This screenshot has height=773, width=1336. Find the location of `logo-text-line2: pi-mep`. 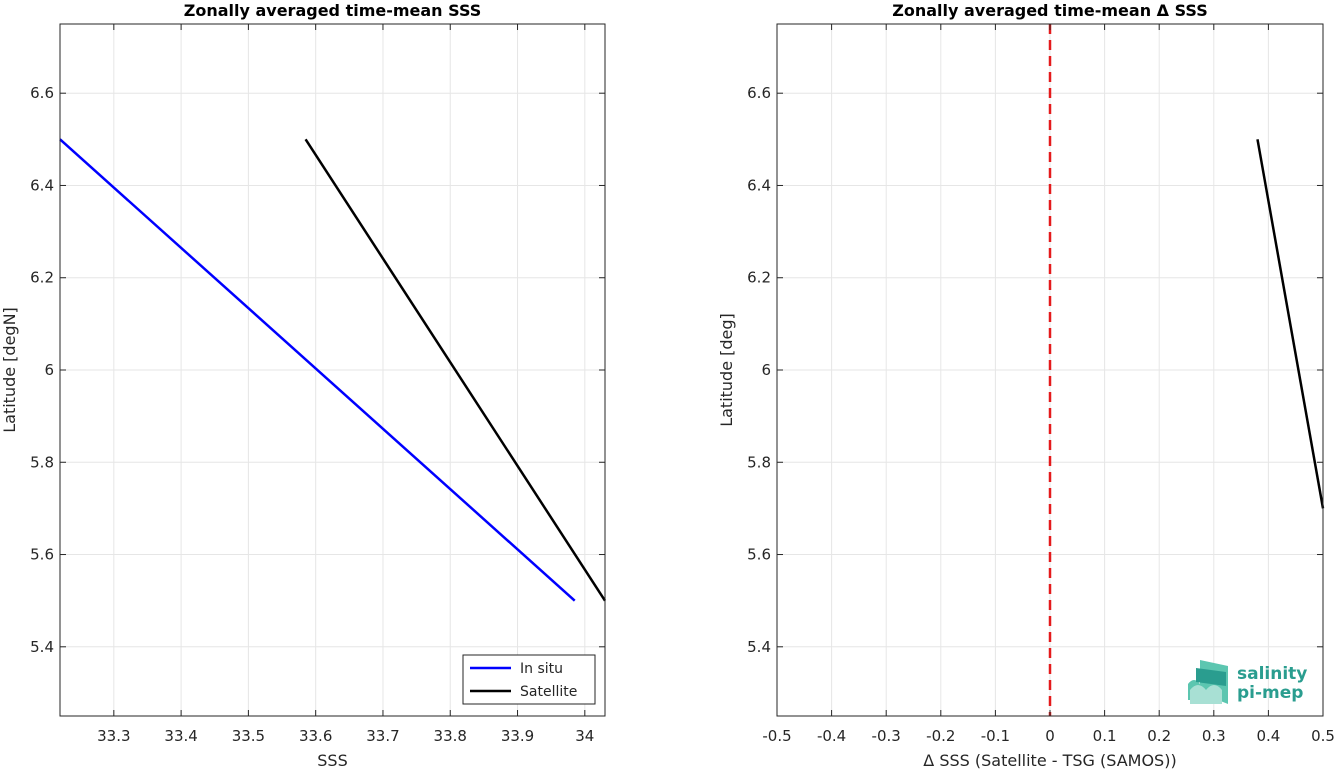

logo-text-line2: pi-mep is located at coordinates (1270, 693).